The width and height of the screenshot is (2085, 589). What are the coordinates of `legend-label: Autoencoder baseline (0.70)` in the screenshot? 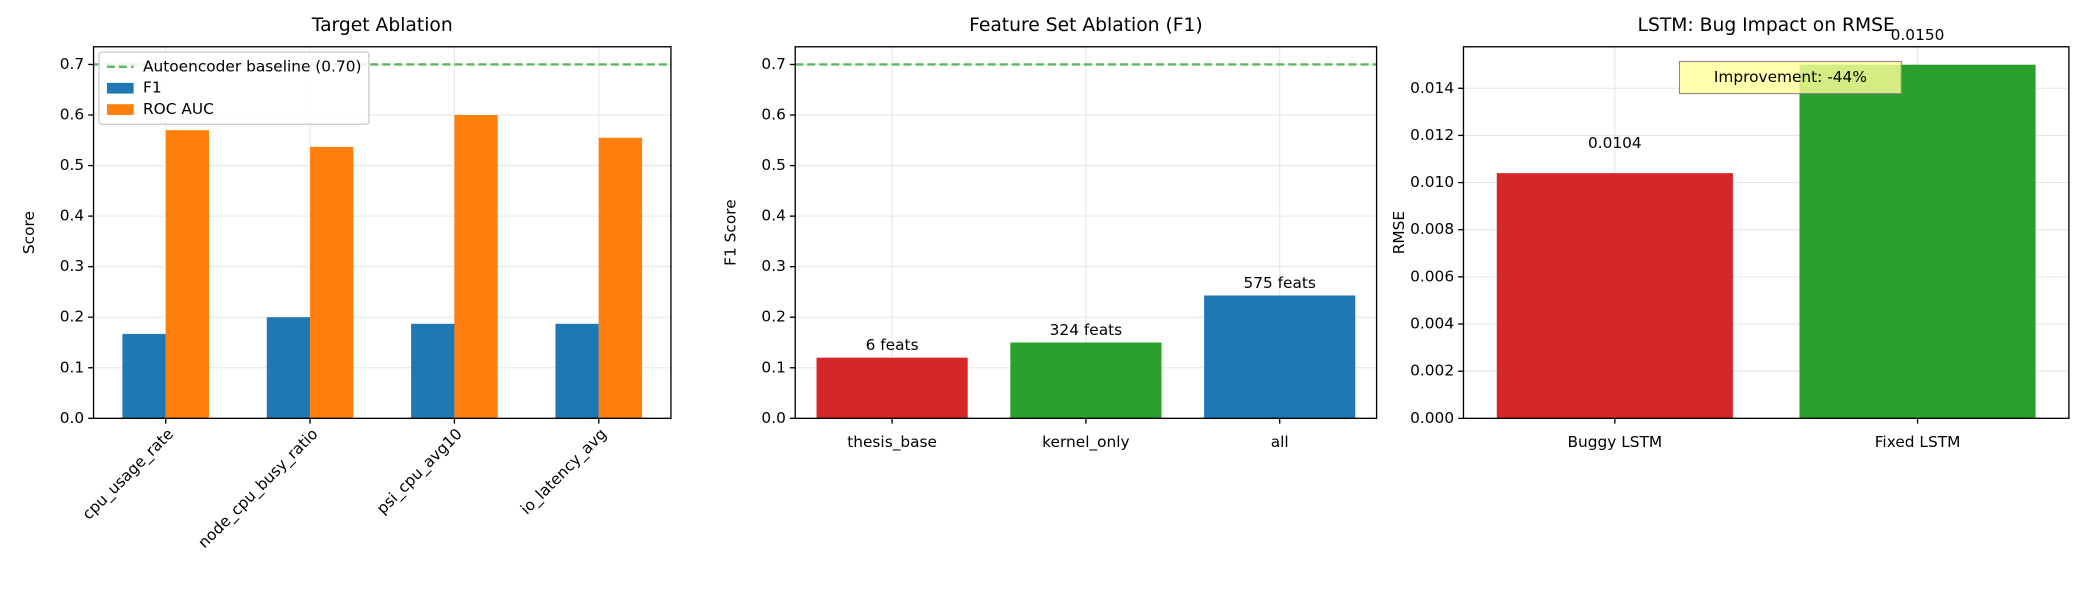 It's located at (252, 66).